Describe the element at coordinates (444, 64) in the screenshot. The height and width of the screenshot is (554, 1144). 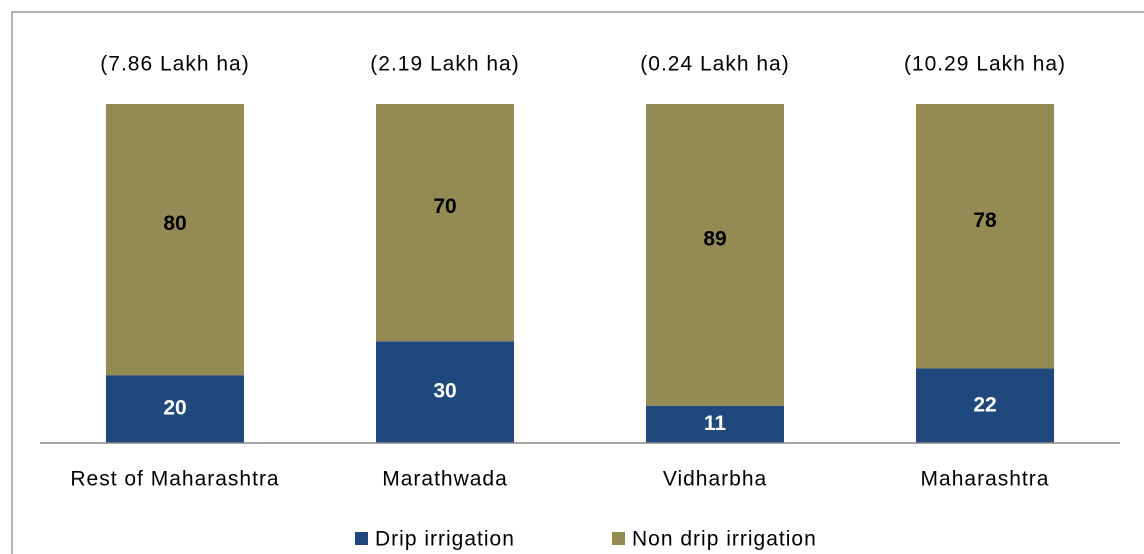
I see `annotation: (2.19 Lakh ha)` at that location.